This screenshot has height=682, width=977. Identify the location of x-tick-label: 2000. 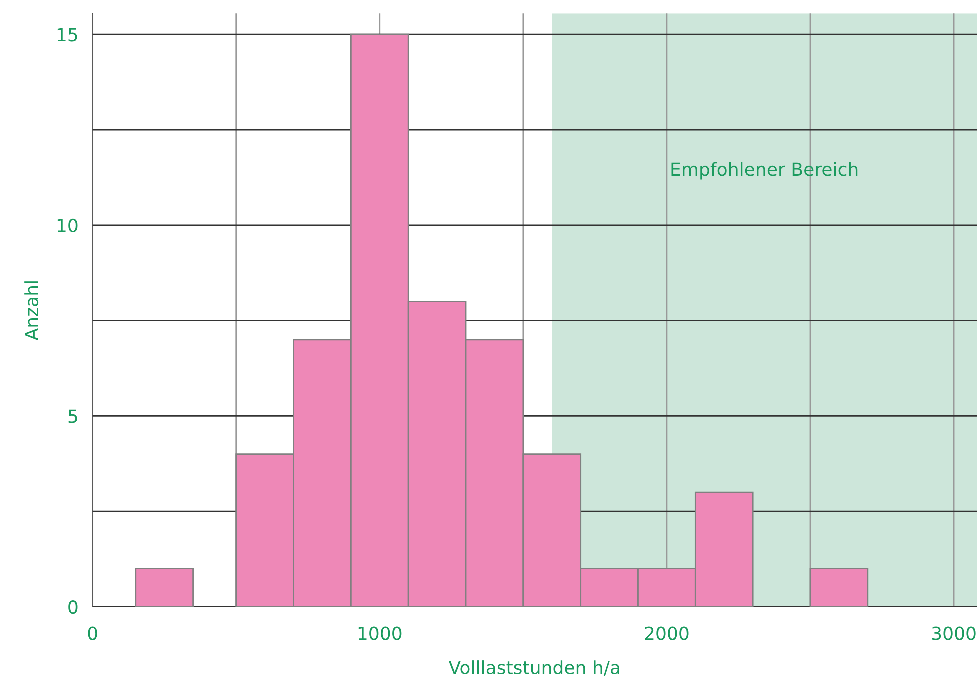
(667, 633).